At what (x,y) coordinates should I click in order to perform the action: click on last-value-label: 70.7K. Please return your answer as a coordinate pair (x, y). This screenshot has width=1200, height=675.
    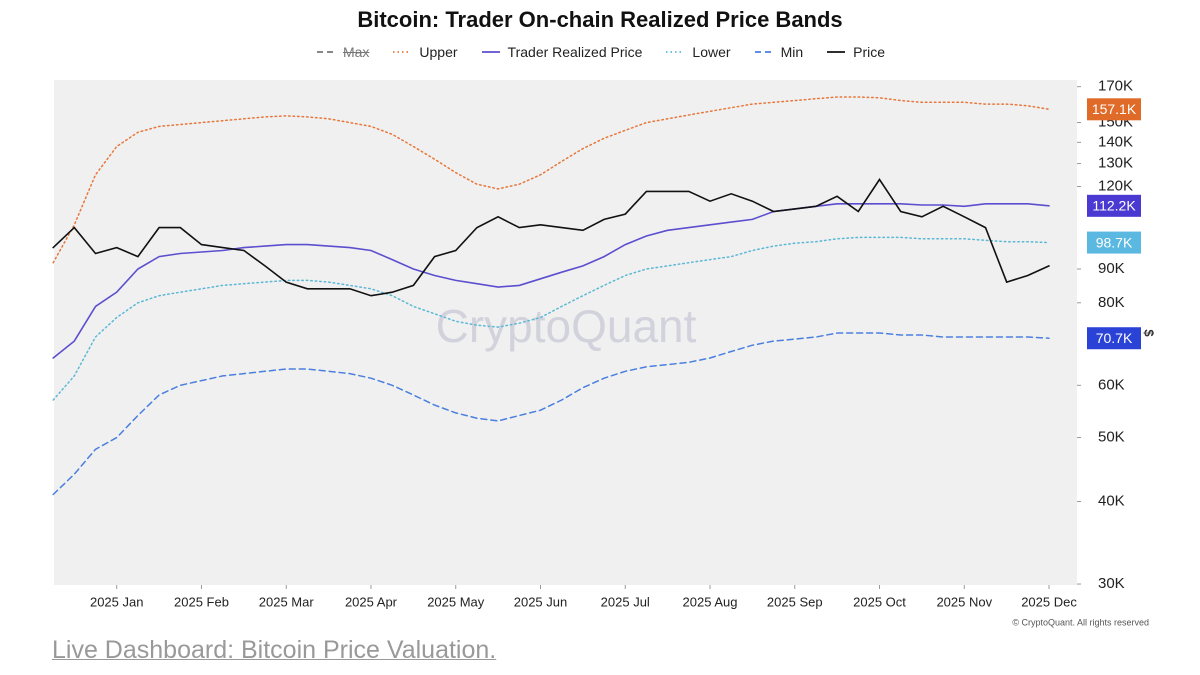
    Looking at the image, I should click on (1114, 338).